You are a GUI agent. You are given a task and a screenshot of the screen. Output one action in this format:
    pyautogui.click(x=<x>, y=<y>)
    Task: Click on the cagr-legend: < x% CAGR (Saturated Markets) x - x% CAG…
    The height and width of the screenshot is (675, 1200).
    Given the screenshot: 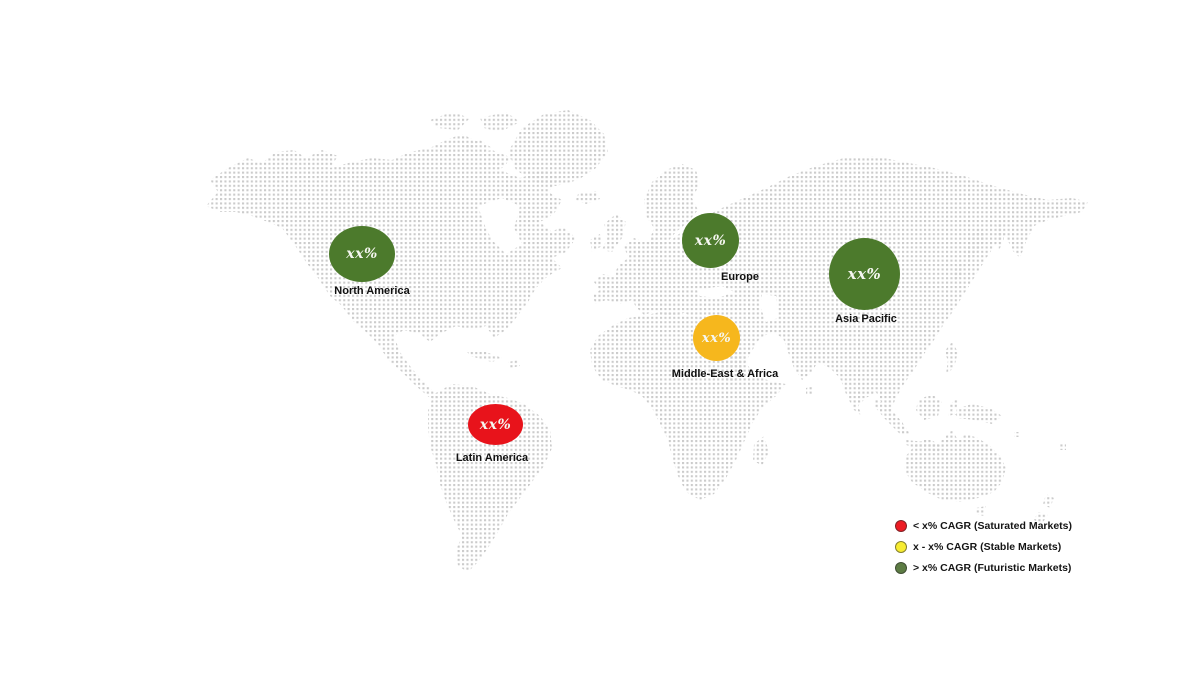 What is the action you would take?
    pyautogui.click(x=983, y=550)
    